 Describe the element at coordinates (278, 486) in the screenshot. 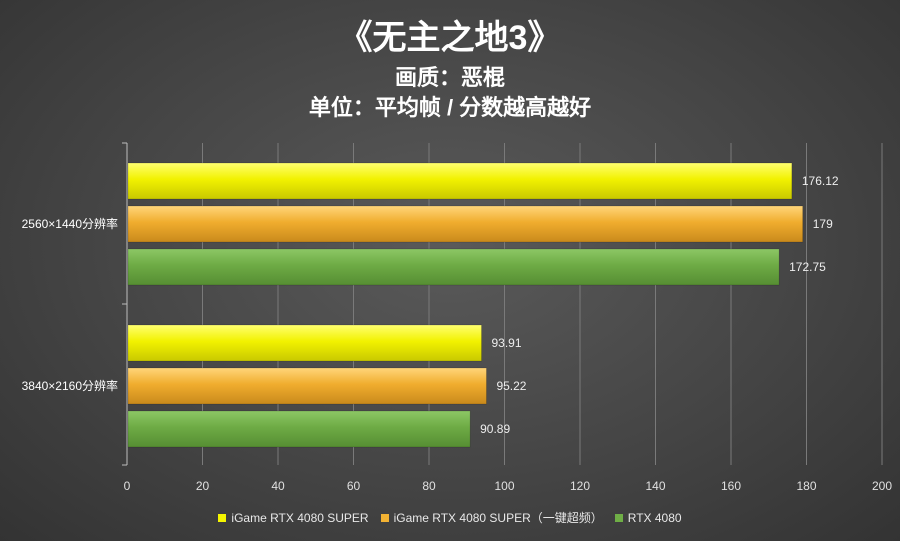

I see `x-tick-label-40: 40` at that location.